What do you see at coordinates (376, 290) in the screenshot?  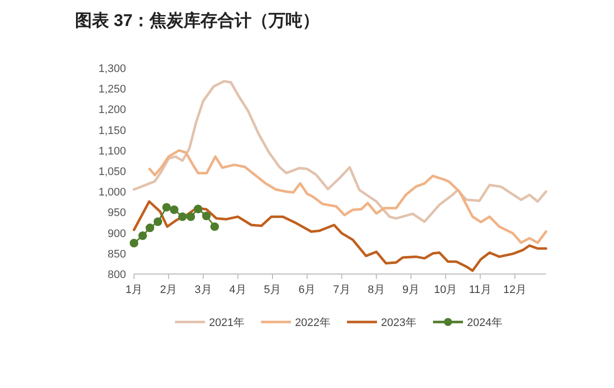 I see `x-tick-label: 8月` at bounding box center [376, 290].